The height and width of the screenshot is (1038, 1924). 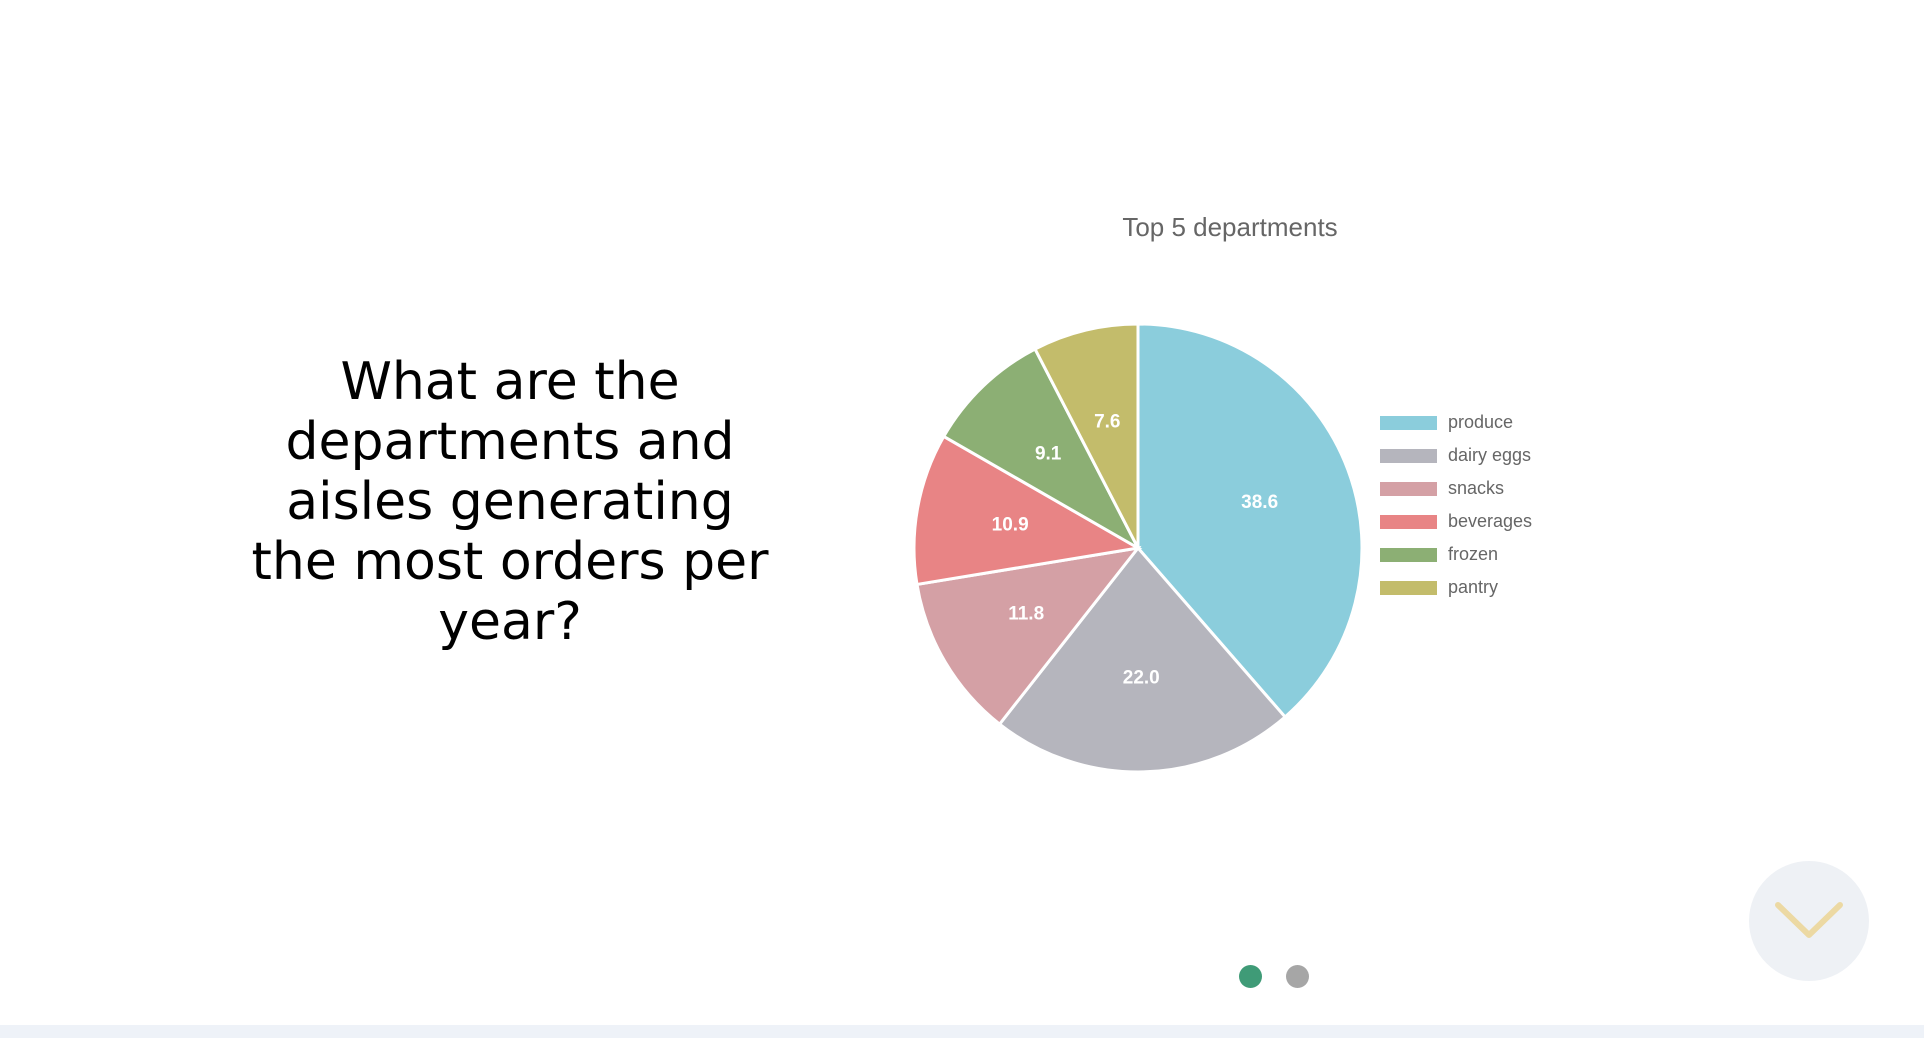 What do you see at coordinates (1473, 554) in the screenshot?
I see `legend-label: frozen` at bounding box center [1473, 554].